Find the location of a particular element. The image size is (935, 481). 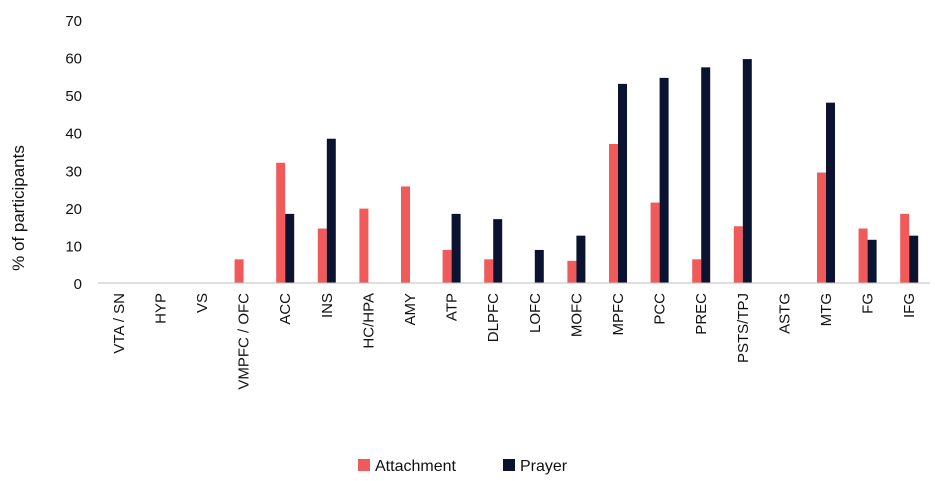

x-category-label: VS is located at coordinates (202, 303).